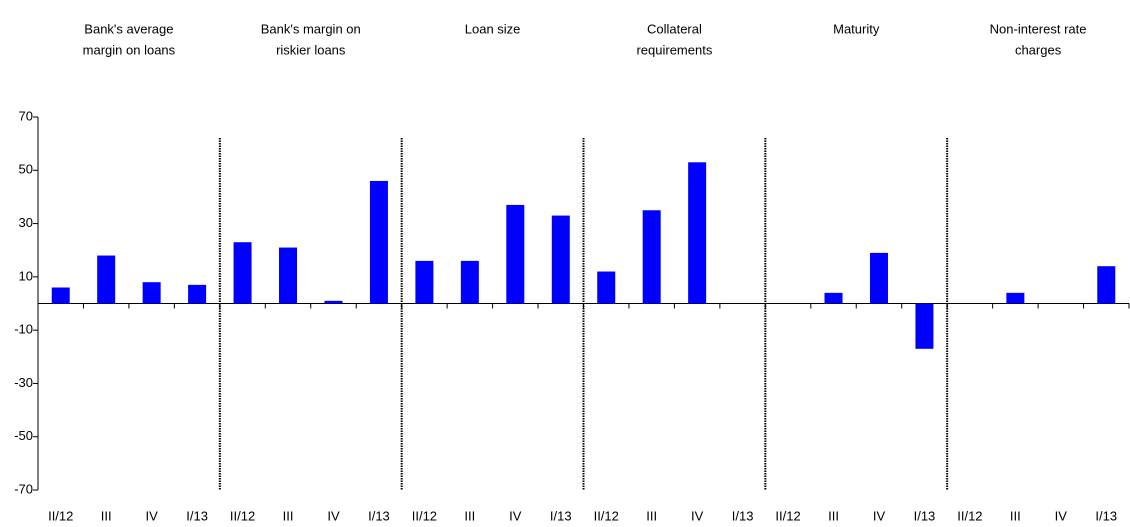 The image size is (1130, 527). Describe the element at coordinates (23, 488) in the screenshot. I see `y-tick-label: -70` at that location.